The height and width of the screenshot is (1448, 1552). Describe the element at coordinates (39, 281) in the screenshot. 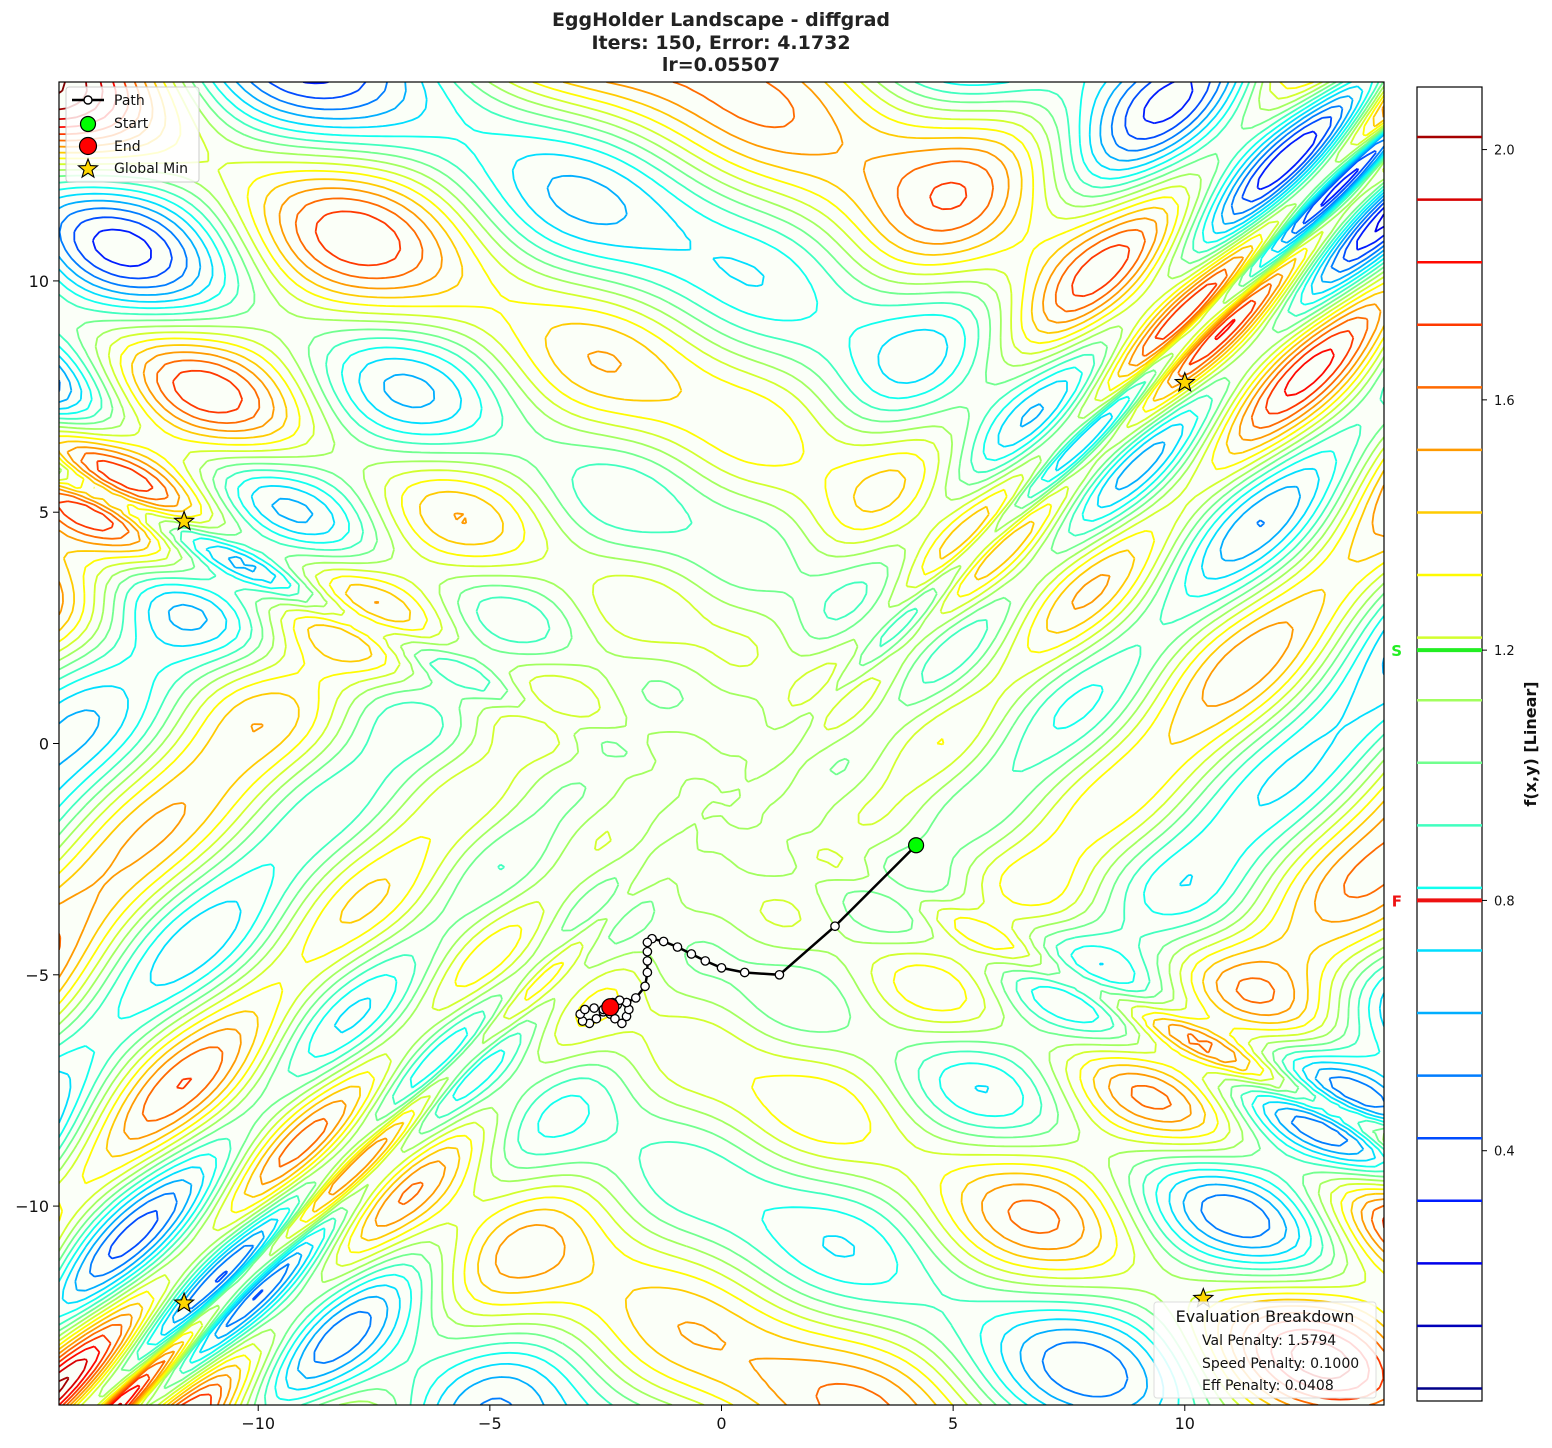

I see `y-tick-label: 10` at that location.